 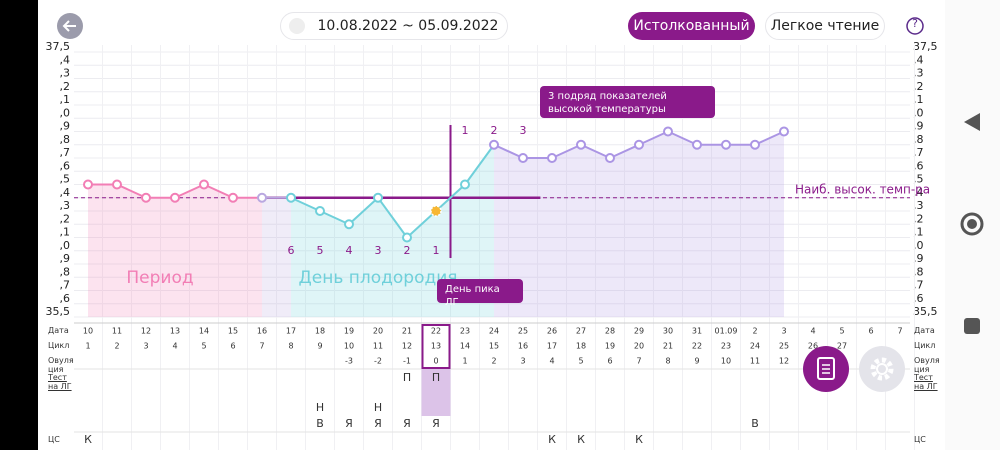 I want to click on table-cell: 7, so click(x=261, y=346).